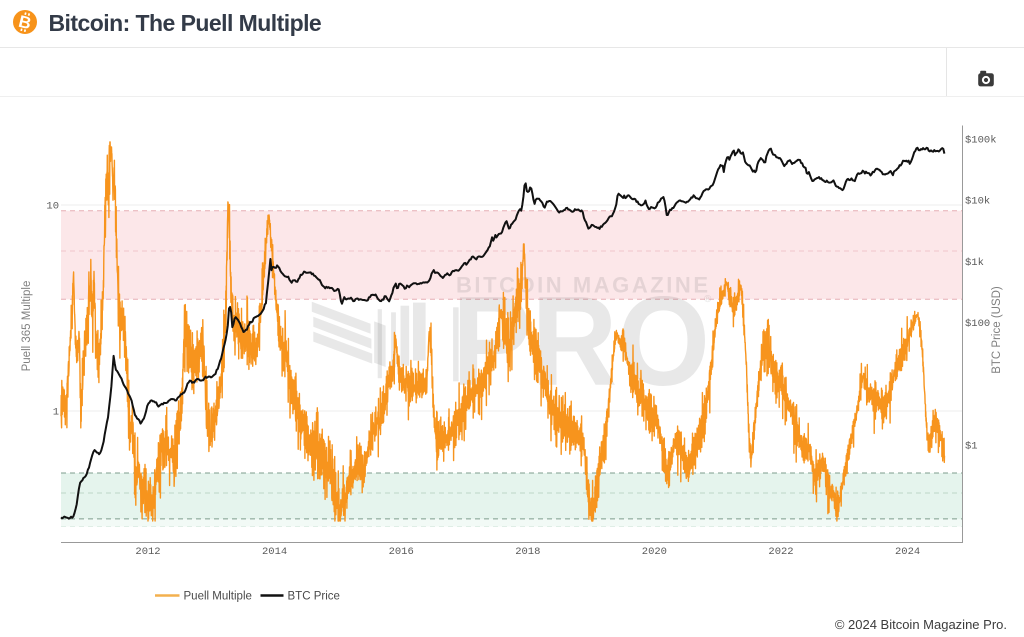 The height and width of the screenshot is (637, 1024). What do you see at coordinates (218, 597) in the screenshot?
I see `svg-text: Puell Multiple` at bounding box center [218, 597].